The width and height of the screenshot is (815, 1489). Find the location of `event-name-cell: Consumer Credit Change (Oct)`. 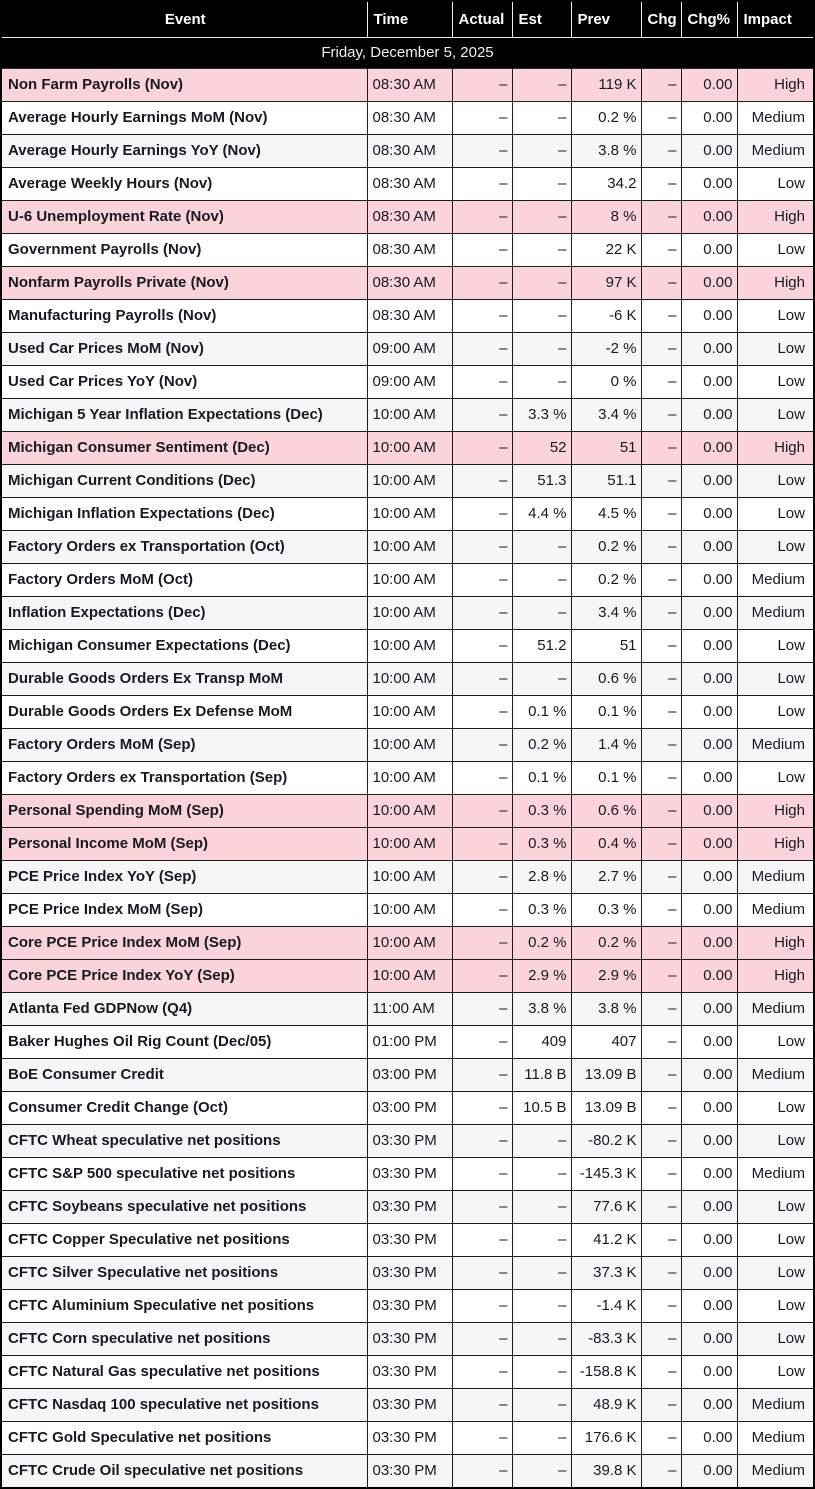

event-name-cell: Consumer Credit Change (Oct) is located at coordinates (184, 1108).